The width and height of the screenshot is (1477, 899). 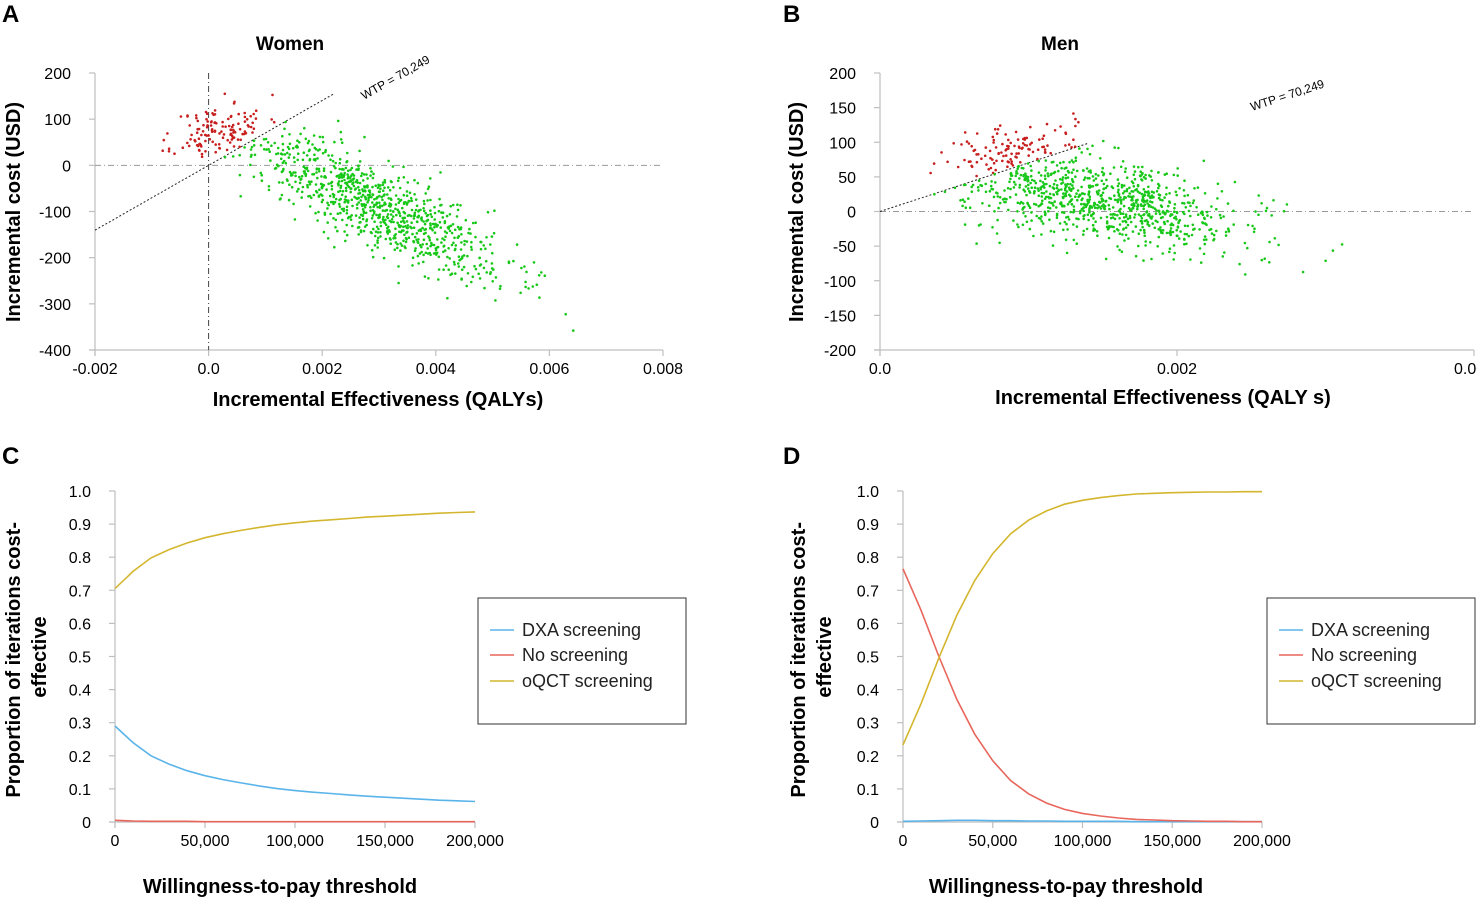 I want to click on x-tick-label: 0.006, so click(x=549, y=369).